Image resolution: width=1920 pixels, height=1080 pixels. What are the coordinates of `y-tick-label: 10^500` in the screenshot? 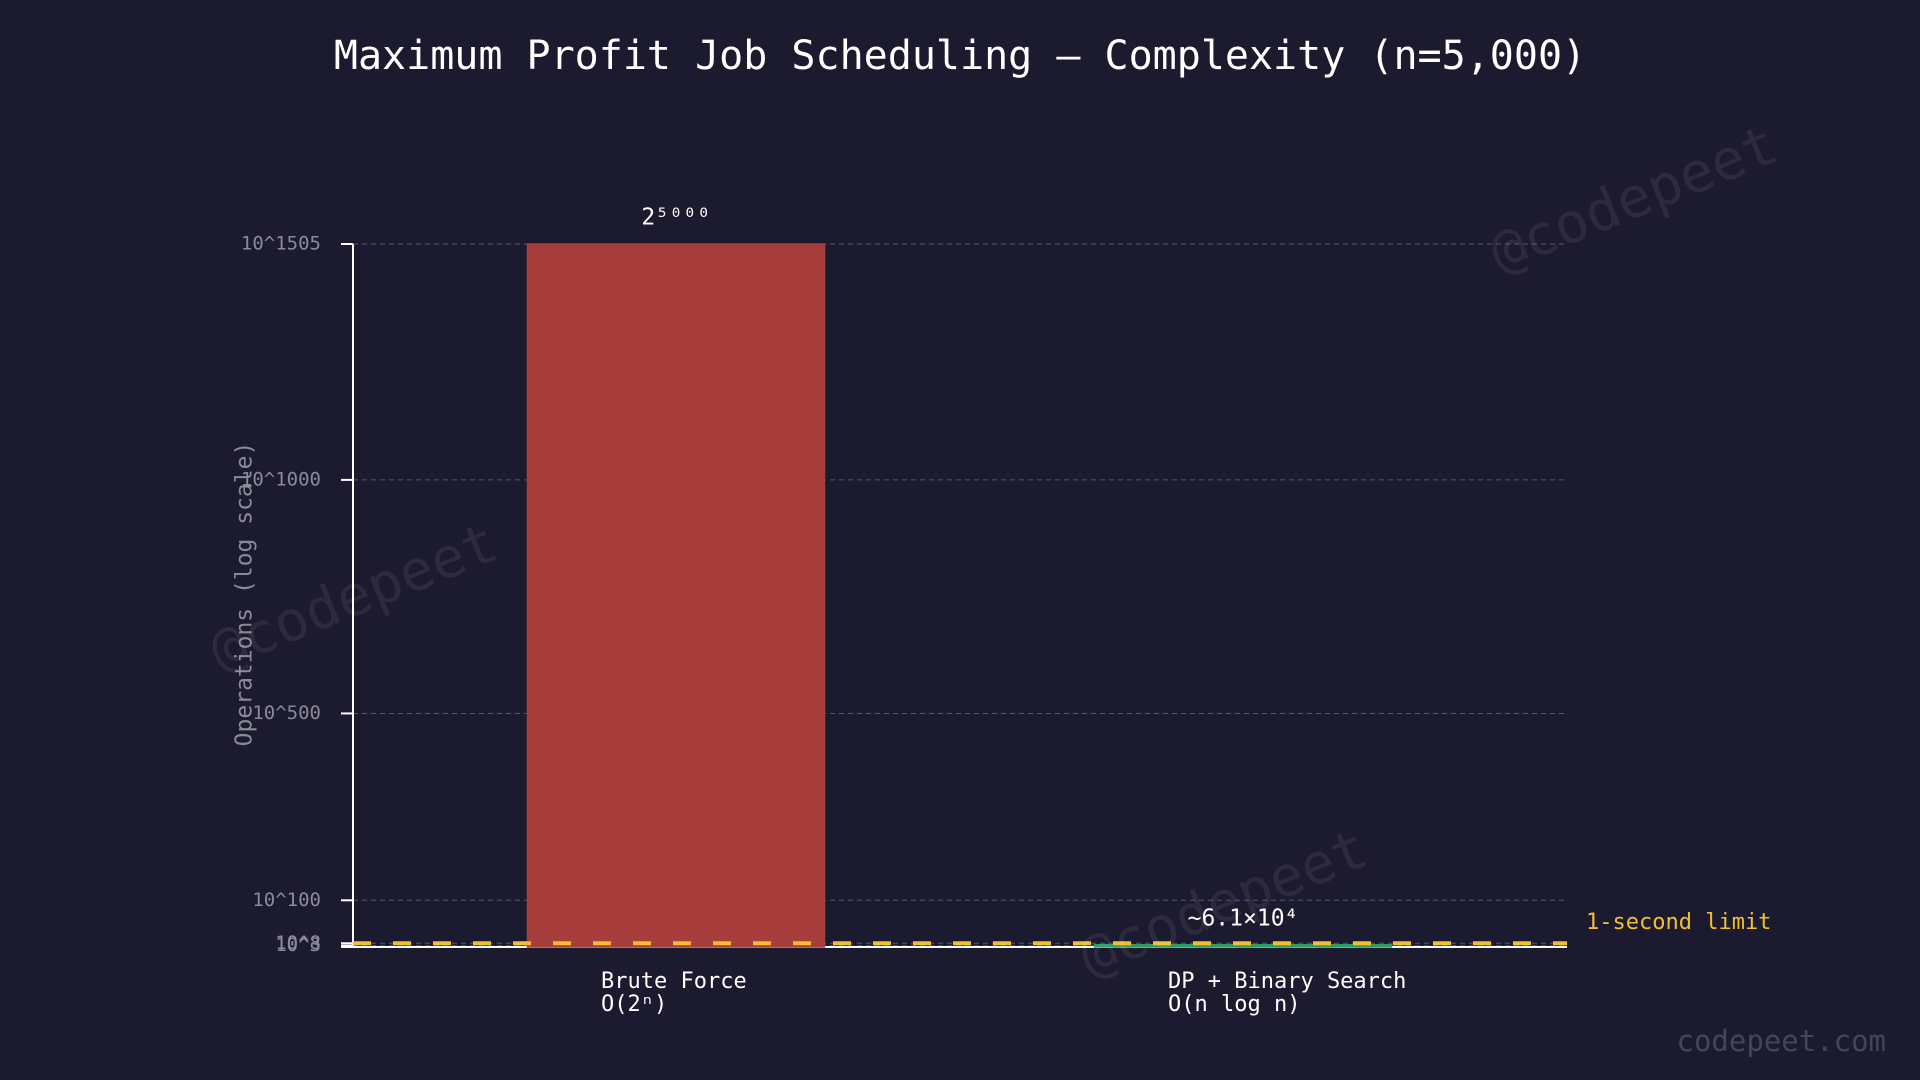 It's located at (286, 713).